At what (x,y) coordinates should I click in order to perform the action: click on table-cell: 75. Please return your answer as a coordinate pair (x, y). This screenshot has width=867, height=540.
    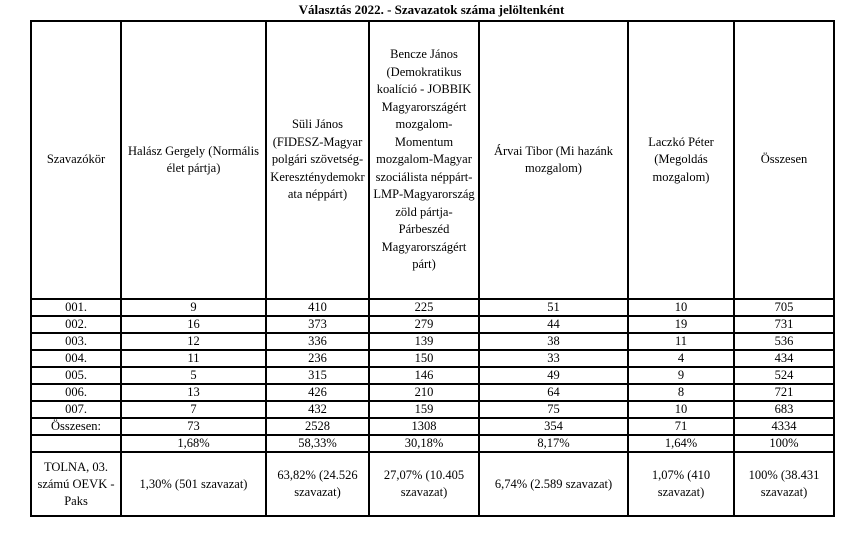
    Looking at the image, I should click on (553, 409).